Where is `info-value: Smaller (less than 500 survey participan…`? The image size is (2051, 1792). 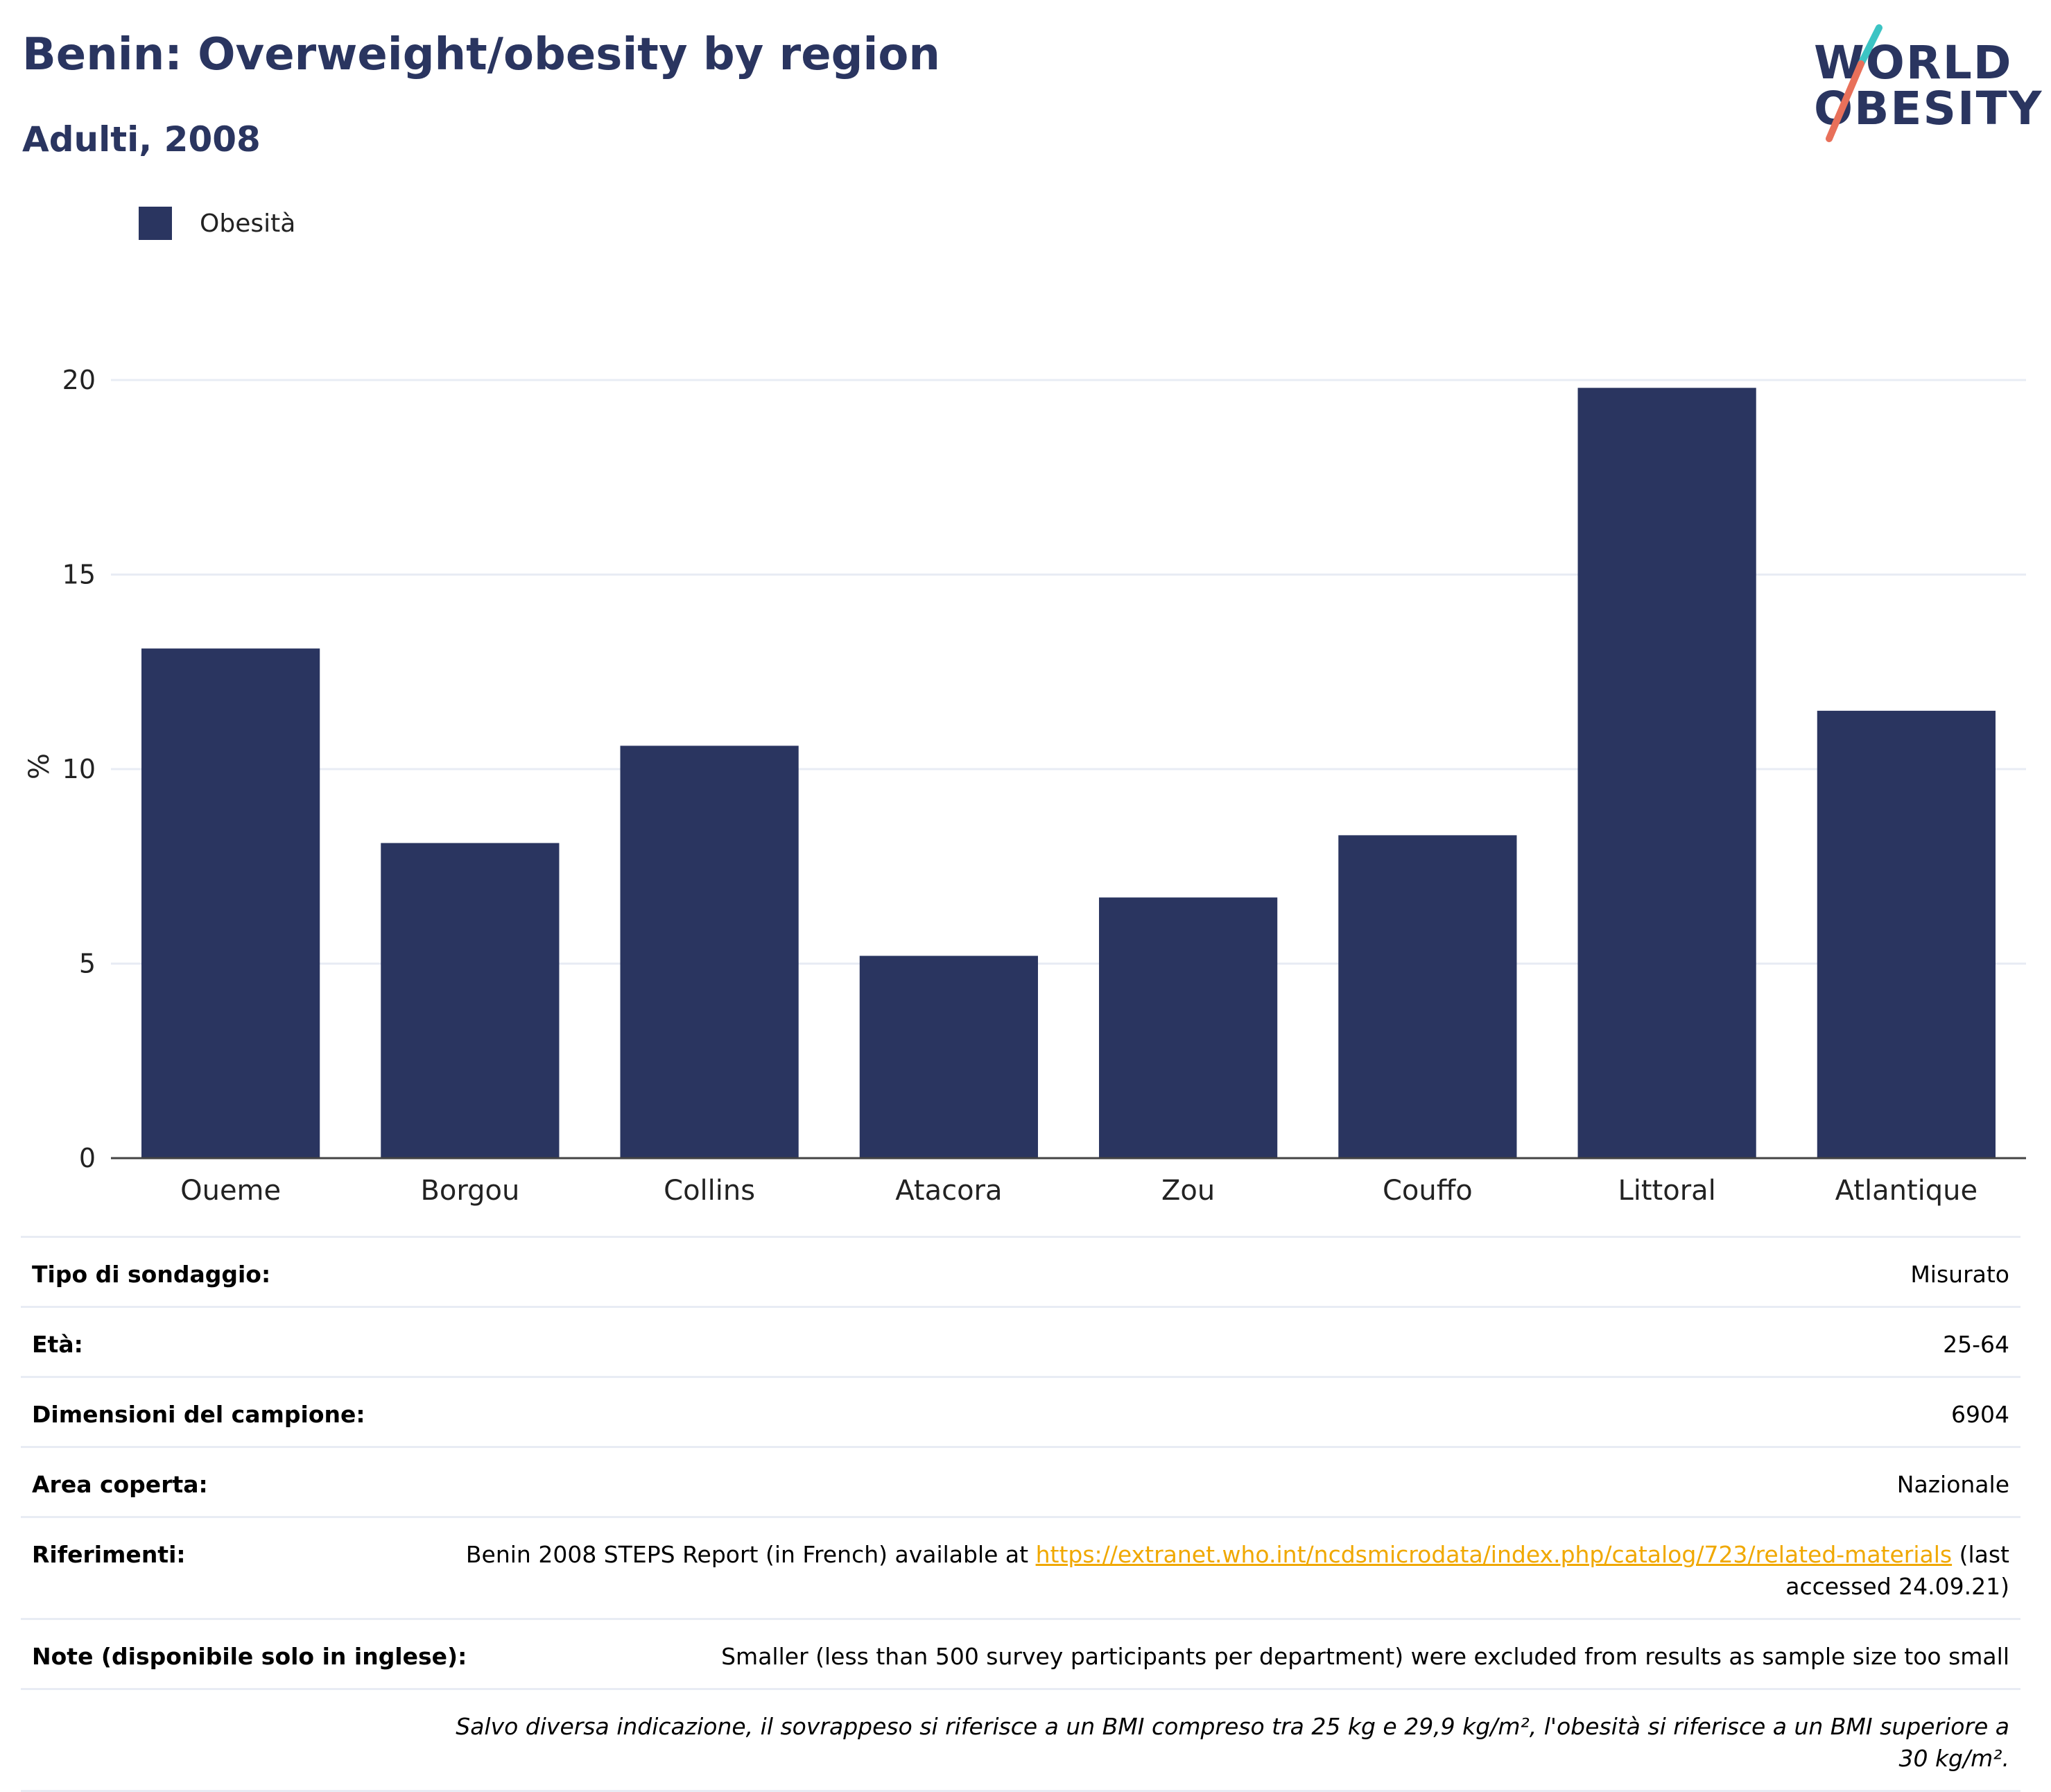
info-value: Smaller (less than 500 survey participan… is located at coordinates (1365, 1656).